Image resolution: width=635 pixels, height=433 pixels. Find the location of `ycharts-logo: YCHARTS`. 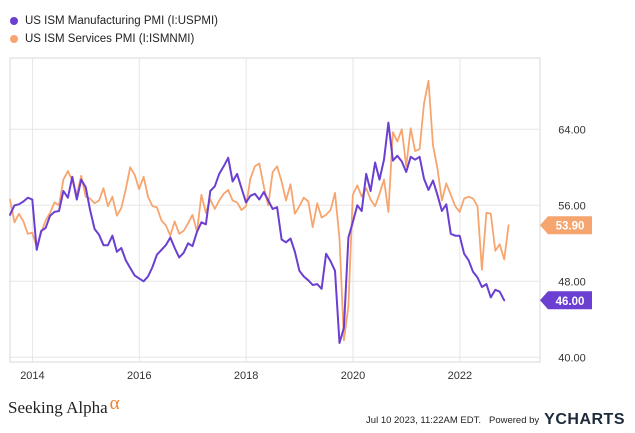

ycharts-logo: YCHARTS is located at coordinates (584, 420).